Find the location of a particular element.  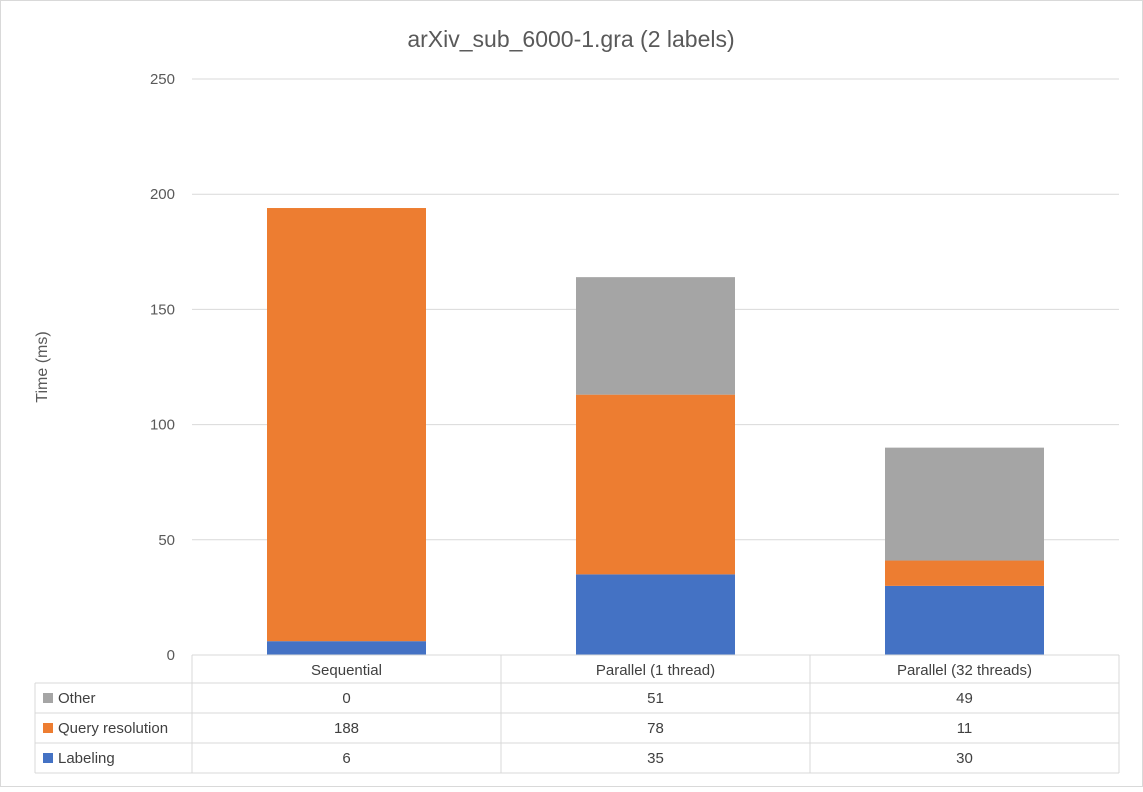

value-query-resolution-parallel-32-threads: 11 is located at coordinates (965, 728).